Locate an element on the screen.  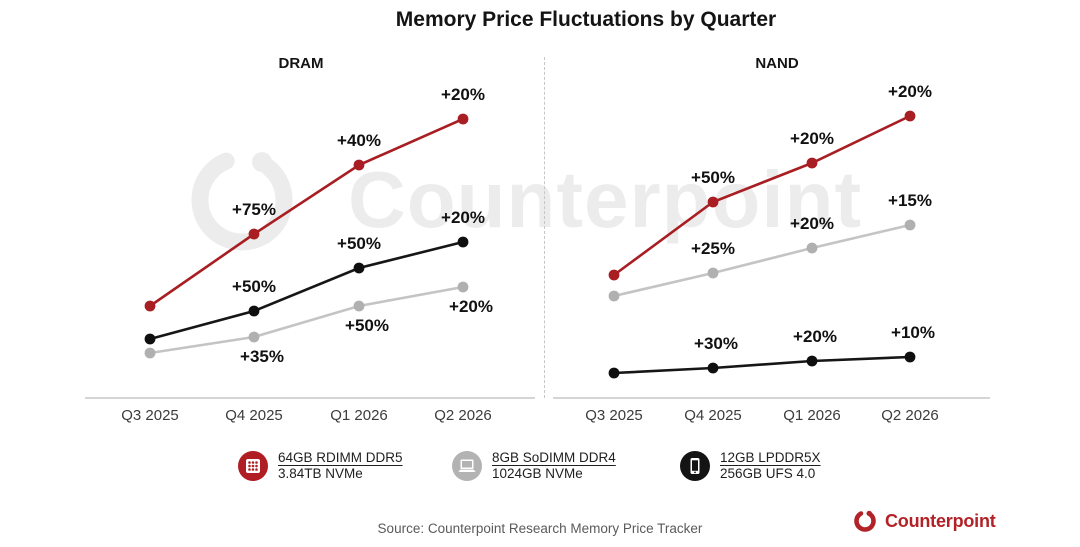
panel-title-dram: DRAM is located at coordinates (301, 63).